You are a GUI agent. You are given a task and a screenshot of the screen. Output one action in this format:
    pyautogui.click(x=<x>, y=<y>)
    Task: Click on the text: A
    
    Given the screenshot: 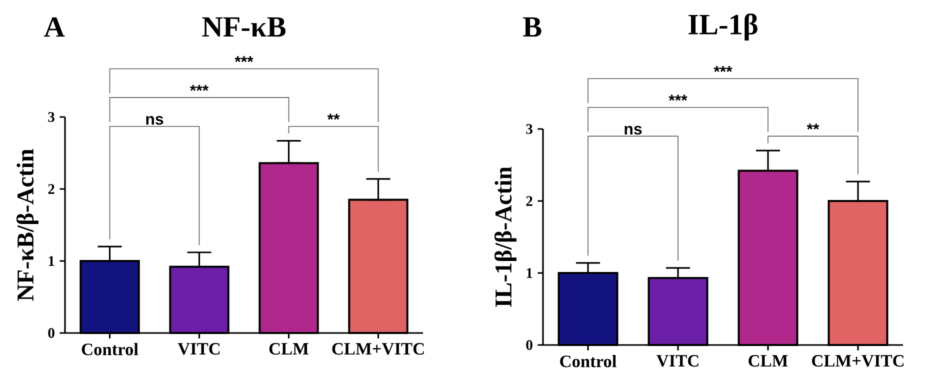 What is the action you would take?
    pyautogui.click(x=54, y=27)
    